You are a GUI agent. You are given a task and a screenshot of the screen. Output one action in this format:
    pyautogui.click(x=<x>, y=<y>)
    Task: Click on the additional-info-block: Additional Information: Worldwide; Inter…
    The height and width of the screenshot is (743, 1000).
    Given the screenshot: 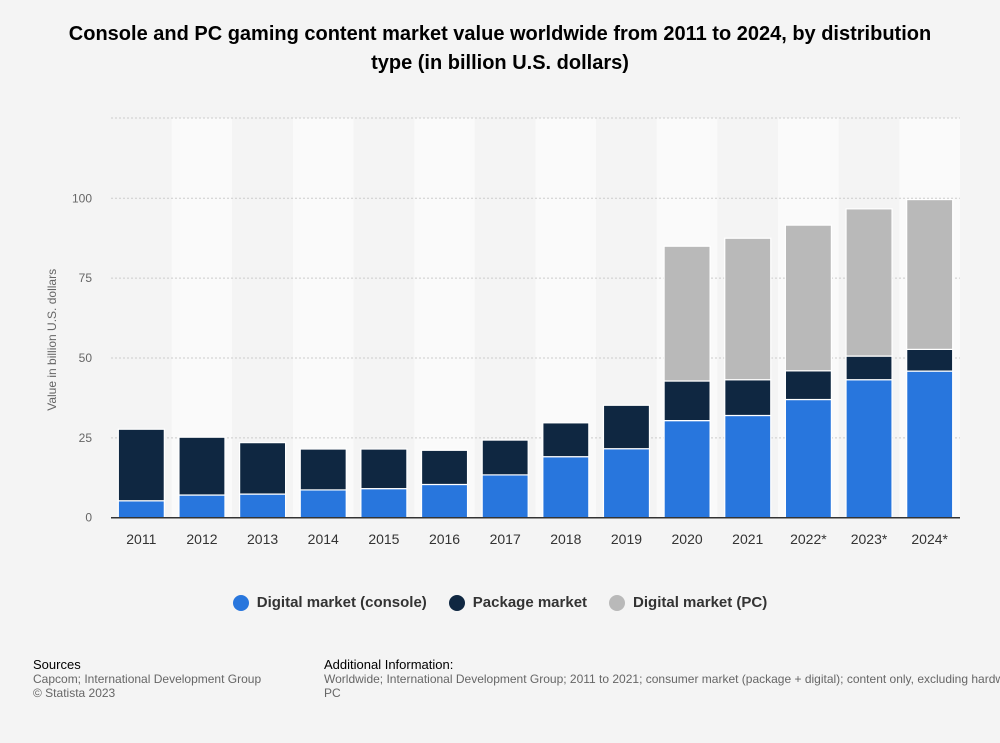 What is the action you would take?
    pyautogui.click(x=662, y=679)
    